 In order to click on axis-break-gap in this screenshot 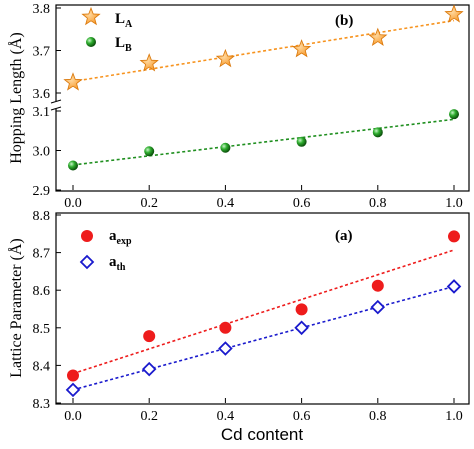, I will do `click(56, 105)`.